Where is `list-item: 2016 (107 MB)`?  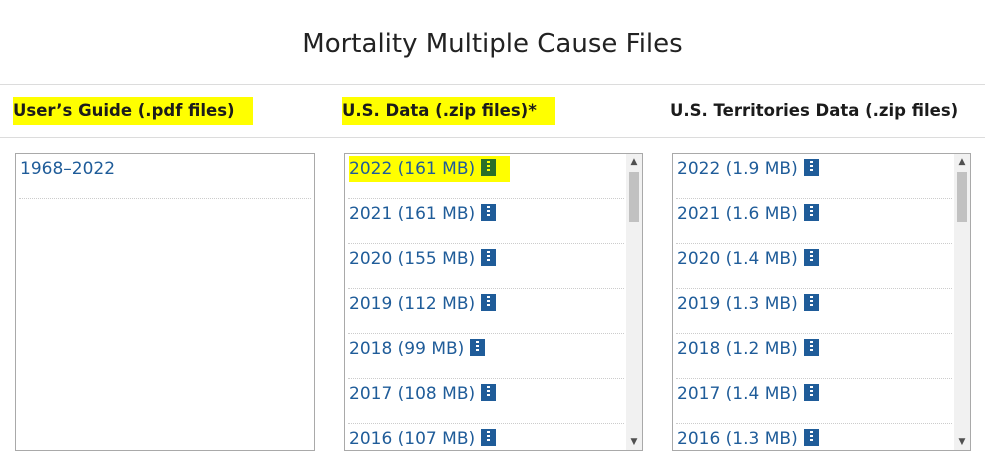 list-item: 2016 (107 MB) is located at coordinates (486, 437).